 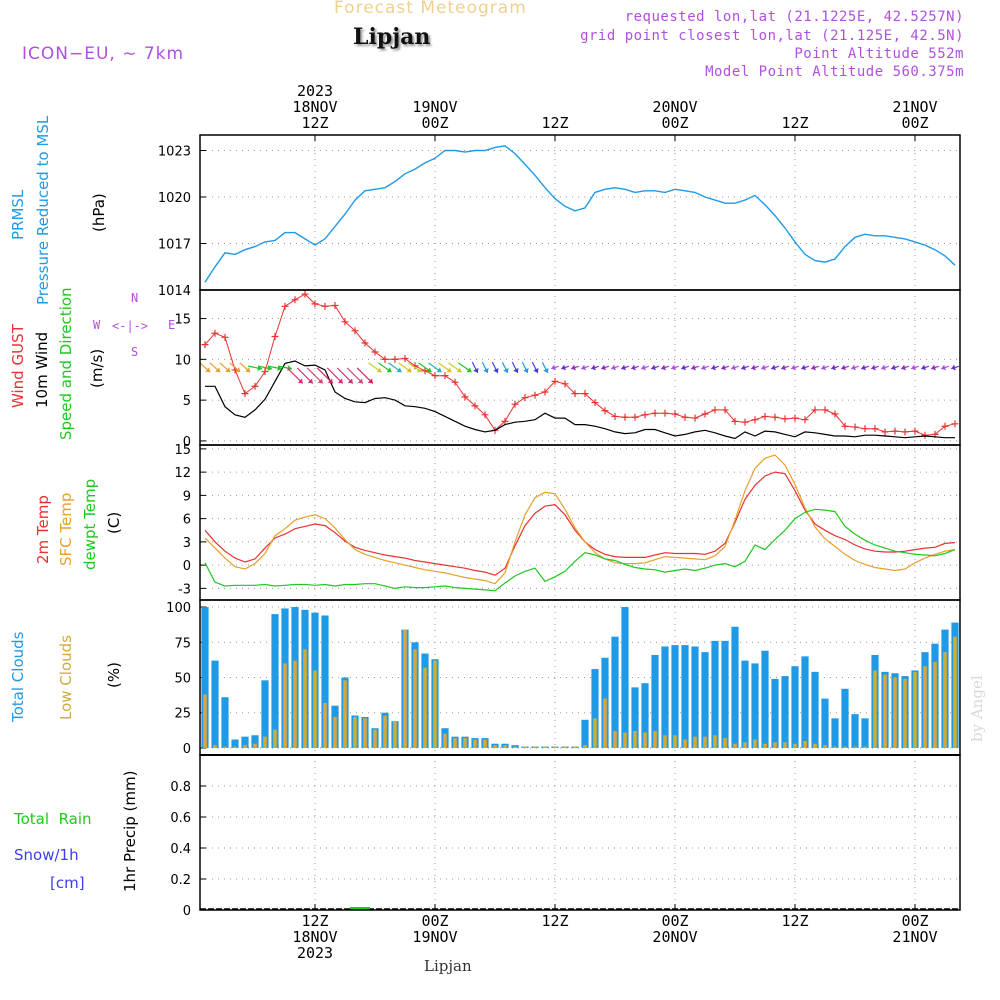 What do you see at coordinates (435, 937) in the screenshot?
I see `time-label-line: 19NOV` at bounding box center [435, 937].